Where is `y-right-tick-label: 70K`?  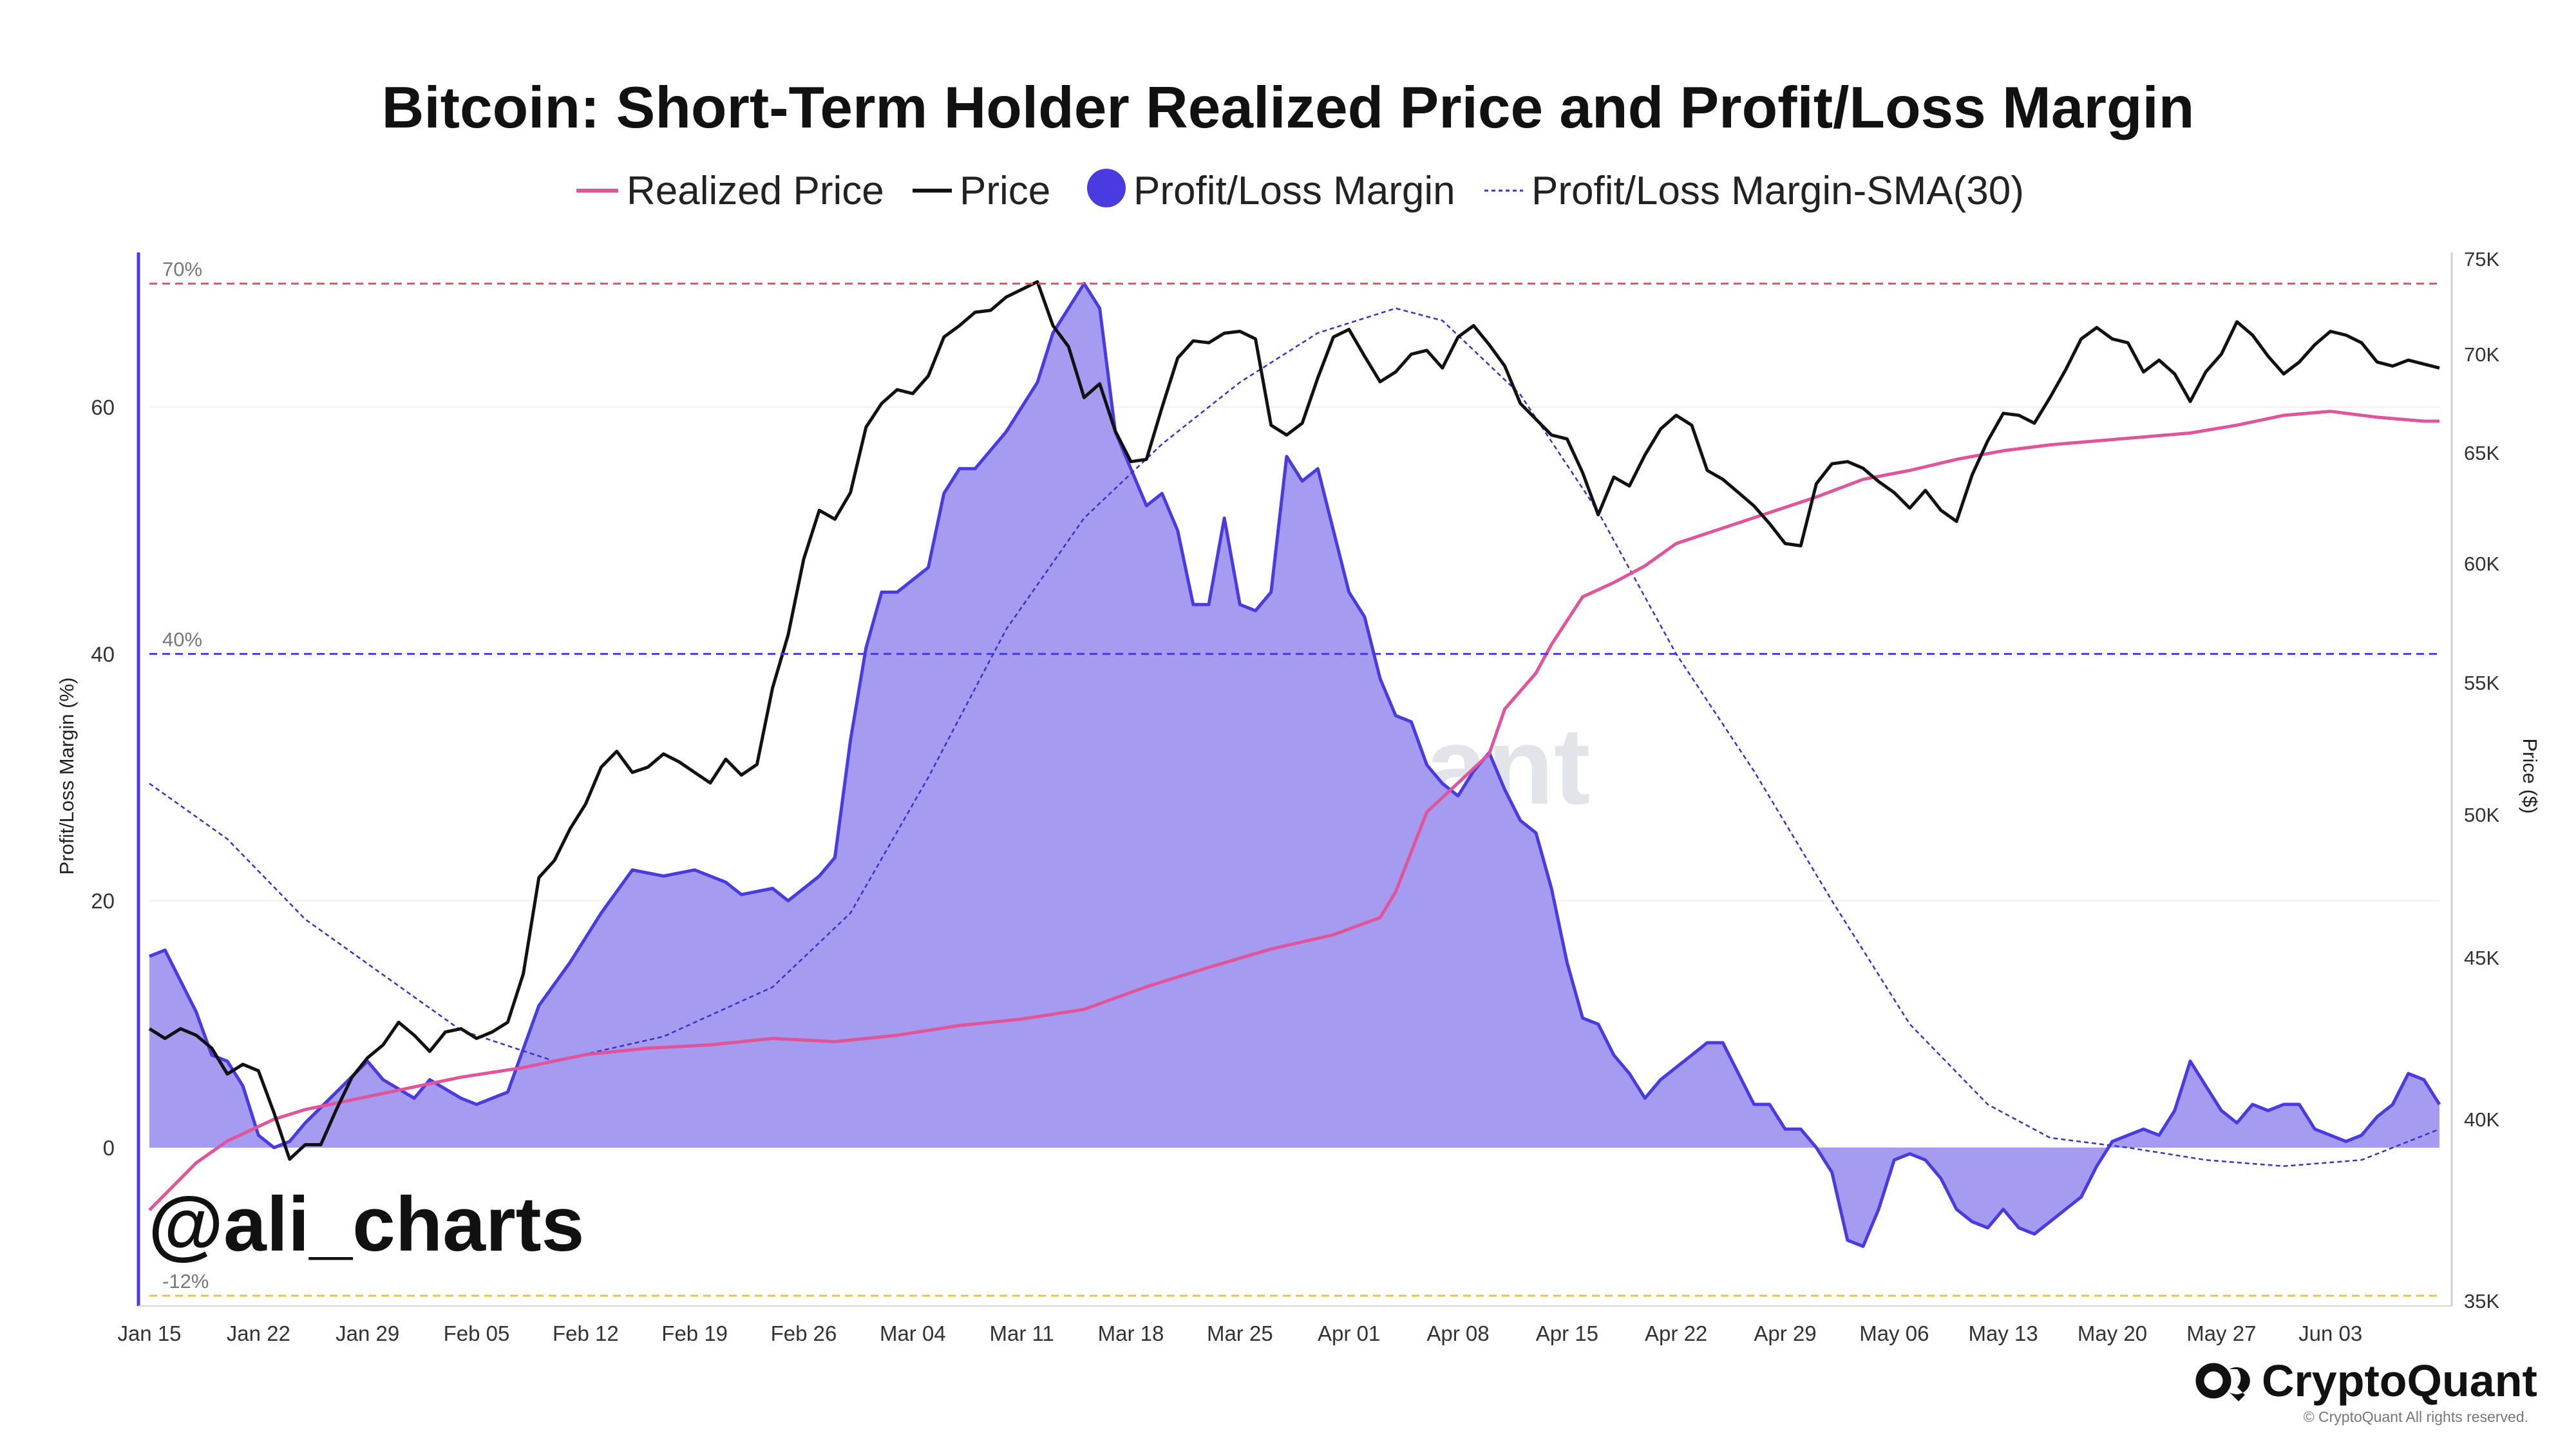
y-right-tick-label: 70K is located at coordinates (2481, 354).